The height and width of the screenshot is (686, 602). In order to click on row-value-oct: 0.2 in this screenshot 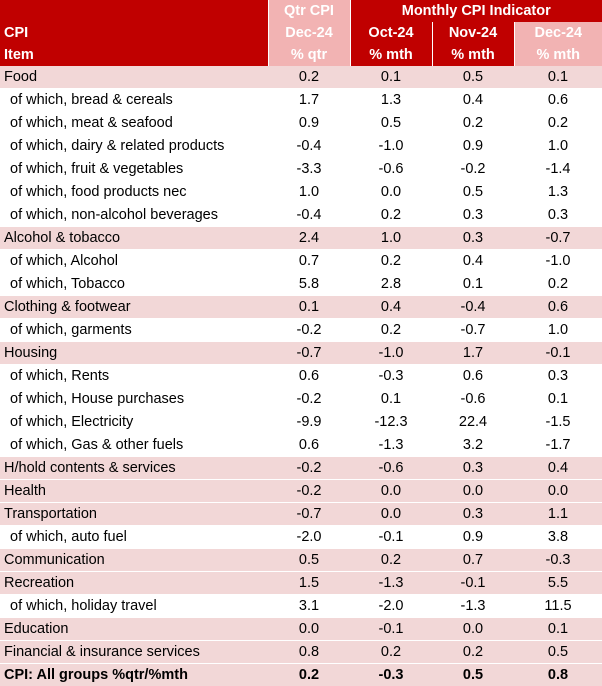, I will do `click(391, 652)`.